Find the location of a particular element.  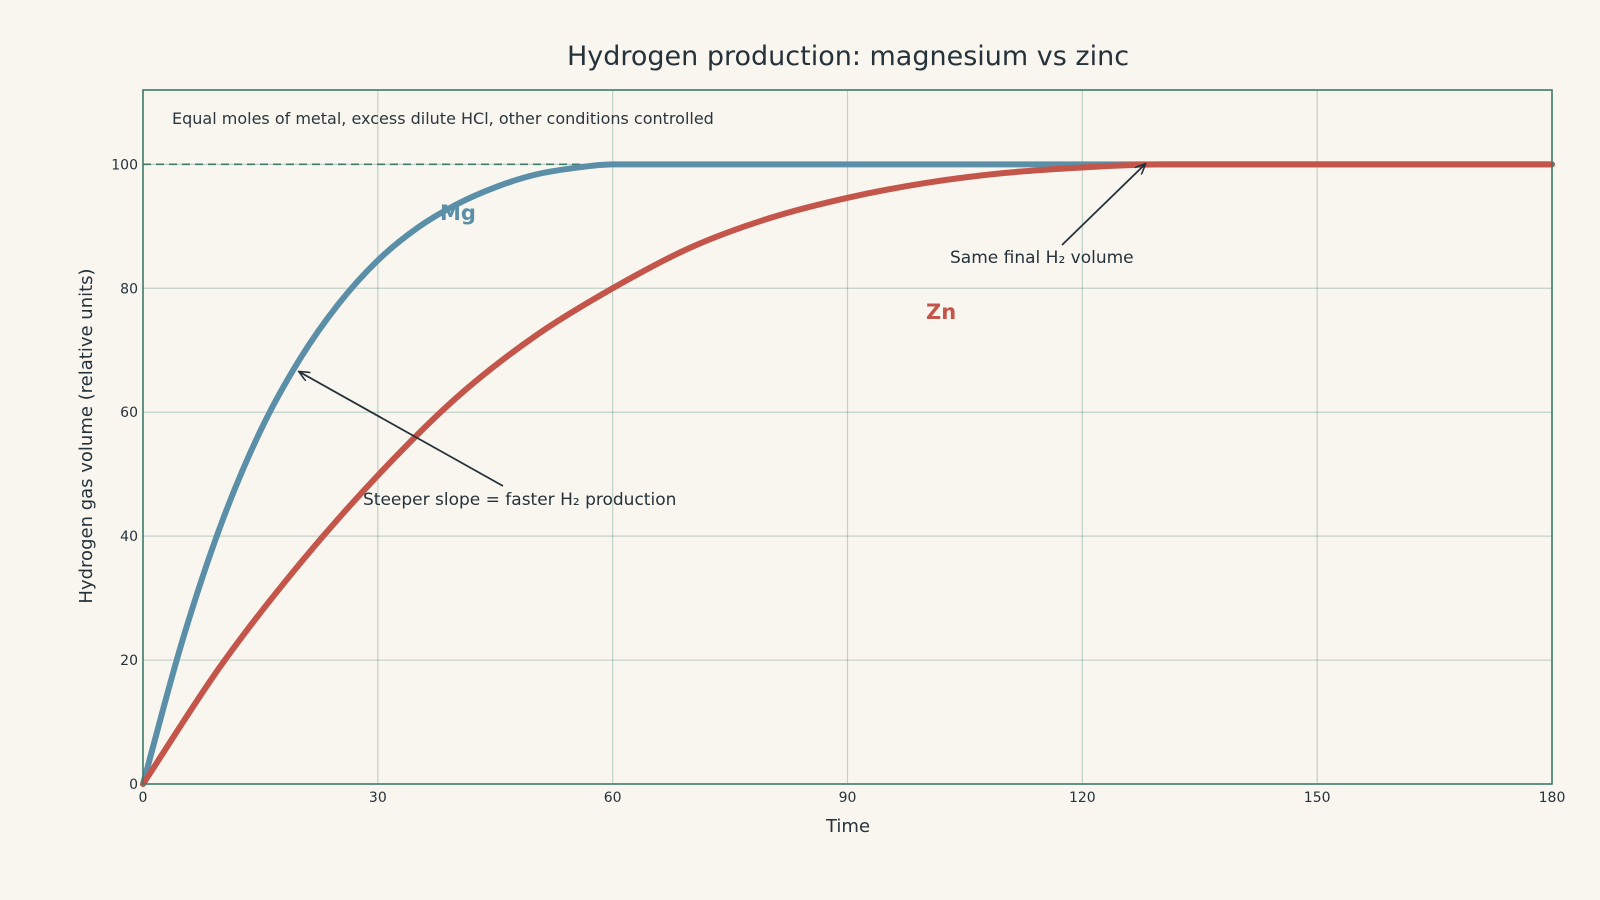

annotation-final-volume: Same final H₂ volume is located at coordinates (1042, 258).